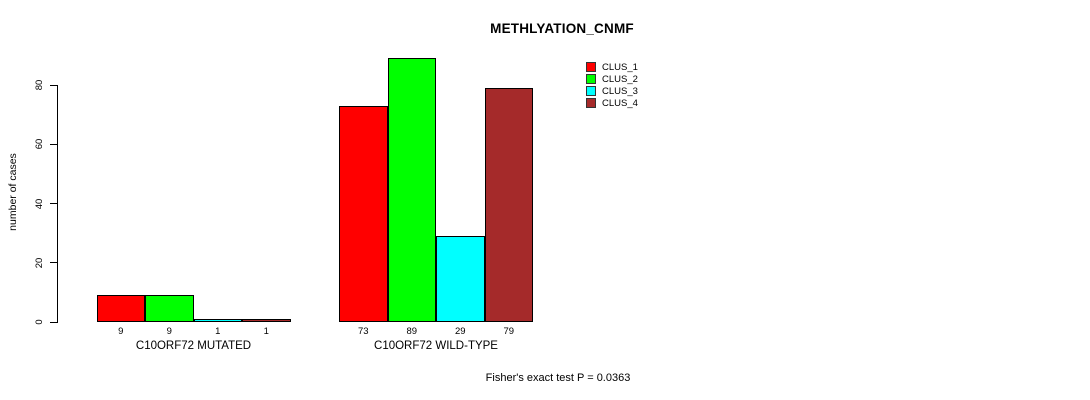 The image size is (1090, 400). What do you see at coordinates (217, 320) in the screenshot?
I see `bar-clus_3-group1` at bounding box center [217, 320].